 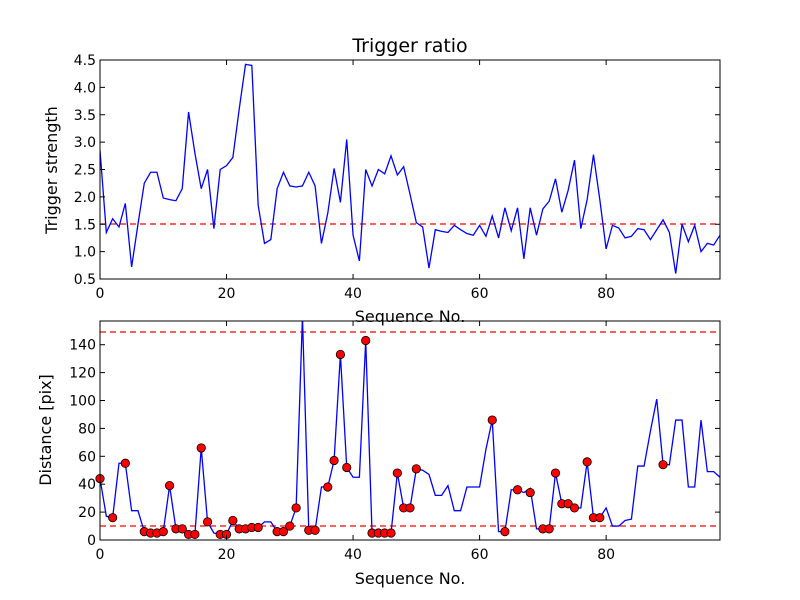 I want to click on y-tick-label: 0.5, so click(x=85, y=280).